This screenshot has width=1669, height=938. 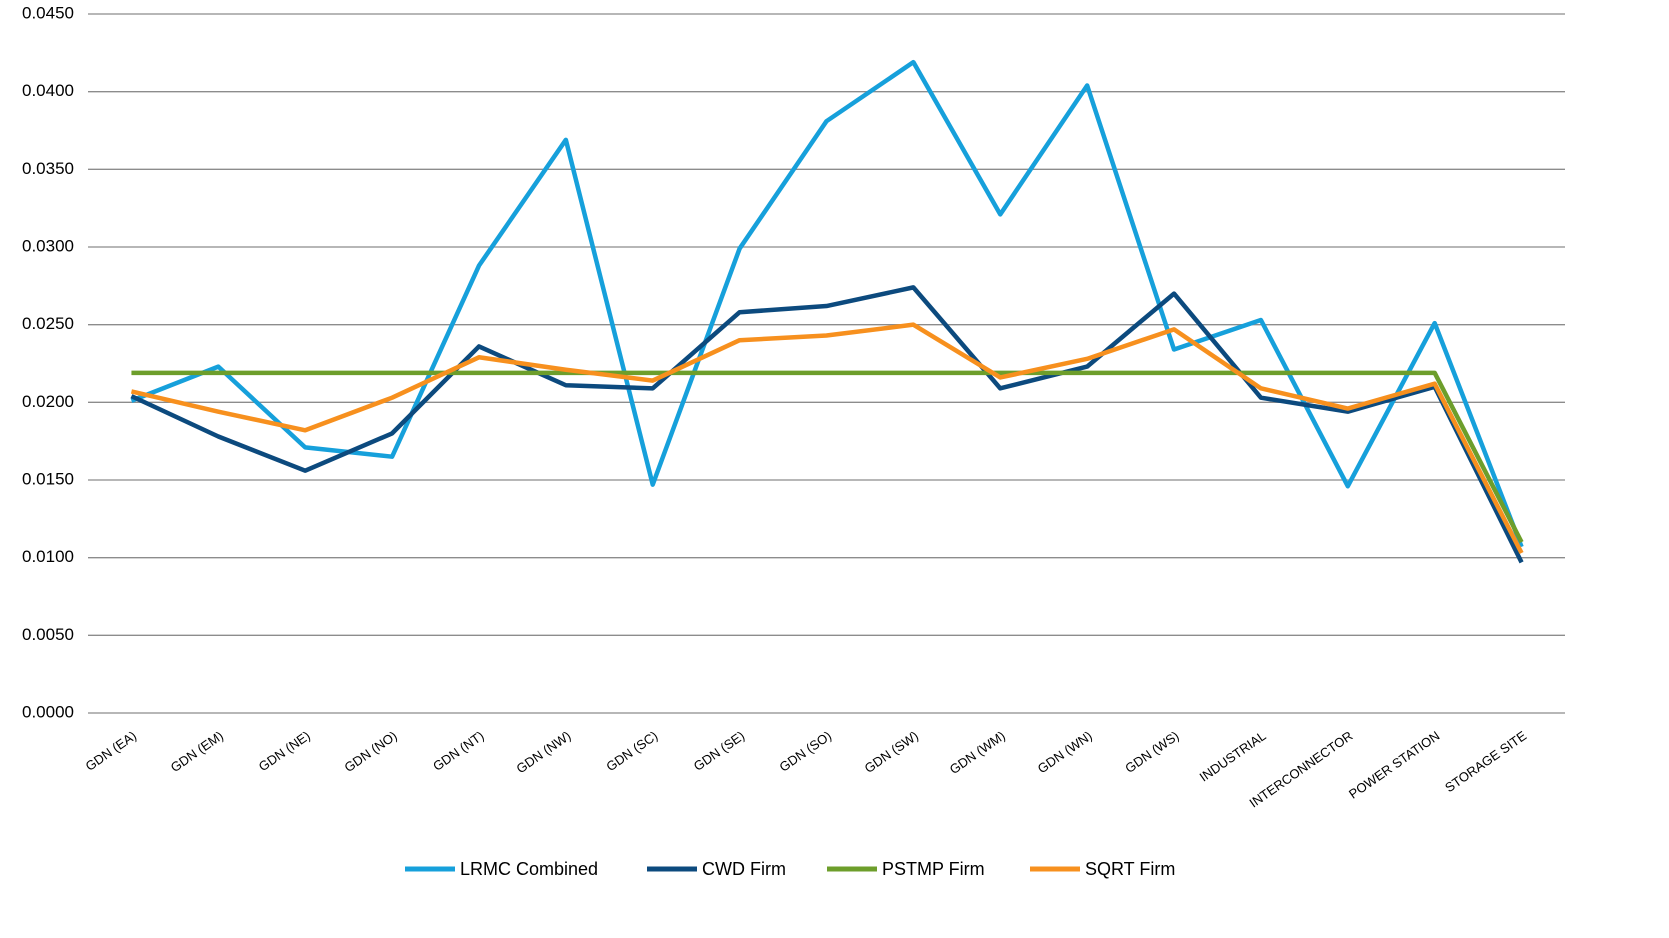 What do you see at coordinates (631, 751) in the screenshot?
I see `x-tick-label: GDN (SC)` at bounding box center [631, 751].